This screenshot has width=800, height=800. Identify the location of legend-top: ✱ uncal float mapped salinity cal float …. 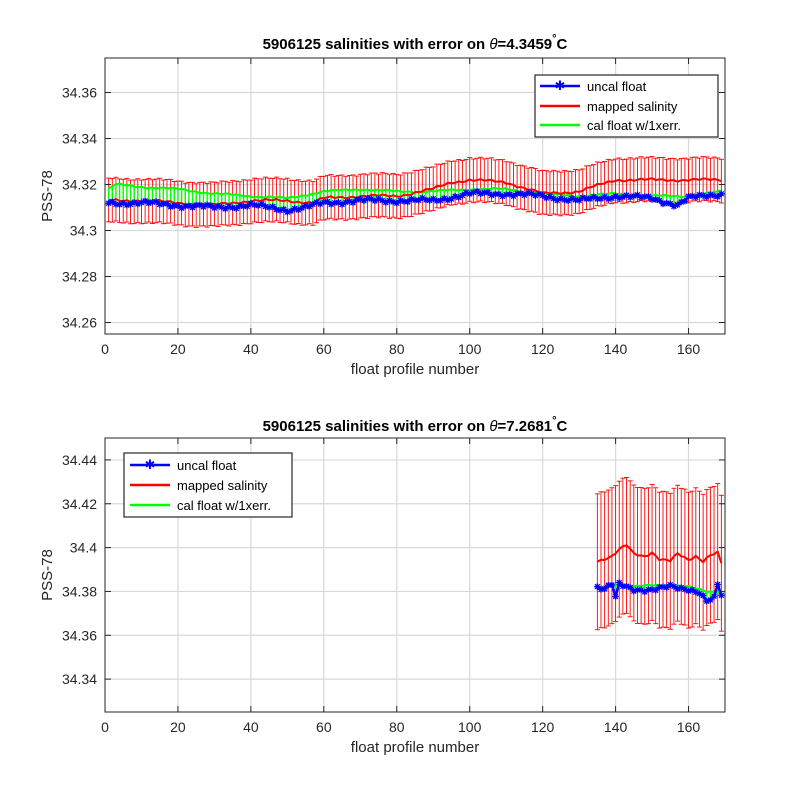
(626, 106).